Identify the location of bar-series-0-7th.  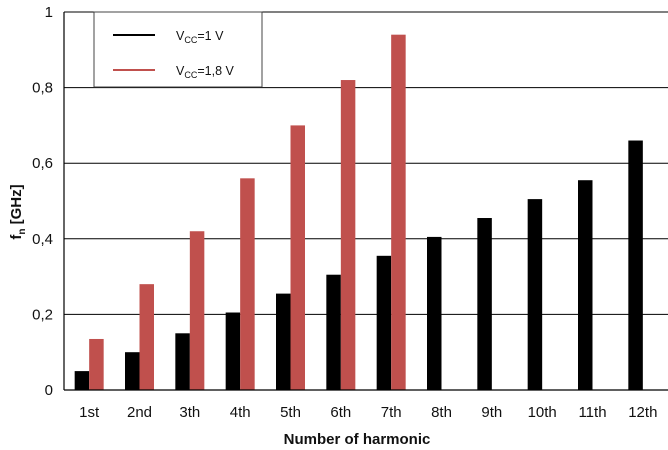
(384, 322).